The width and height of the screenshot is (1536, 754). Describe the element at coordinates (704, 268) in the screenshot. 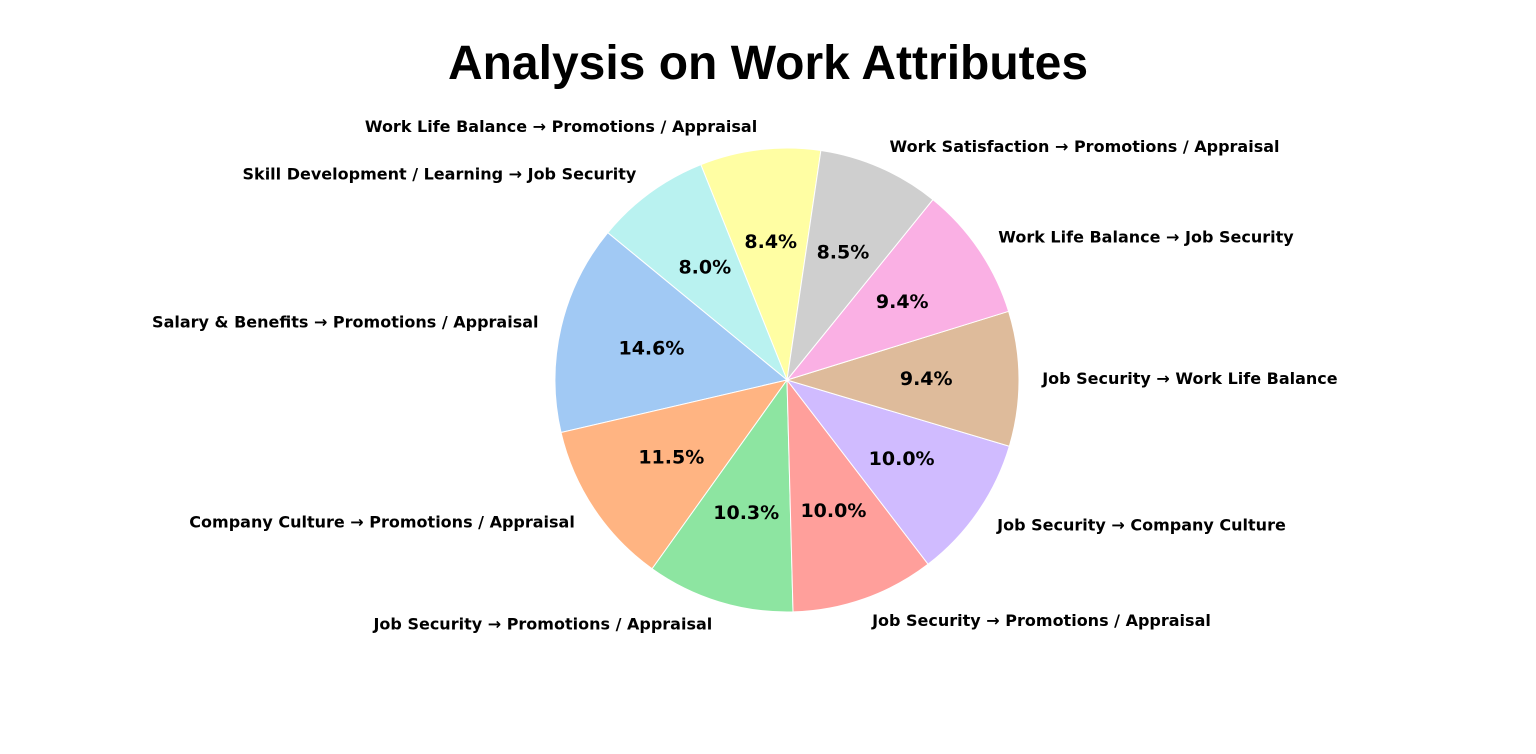

I see `slice-percent-label: 8.0%` at that location.